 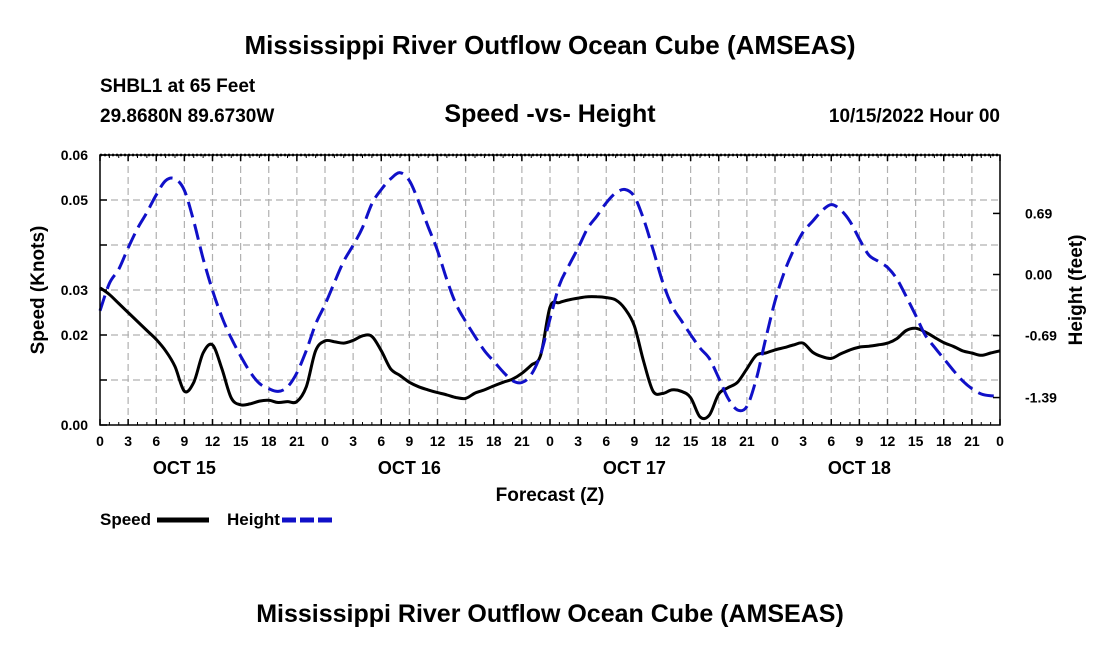 What do you see at coordinates (187, 116) in the screenshot?
I see `coordinates-label: 29.8680N 89.6730W` at bounding box center [187, 116].